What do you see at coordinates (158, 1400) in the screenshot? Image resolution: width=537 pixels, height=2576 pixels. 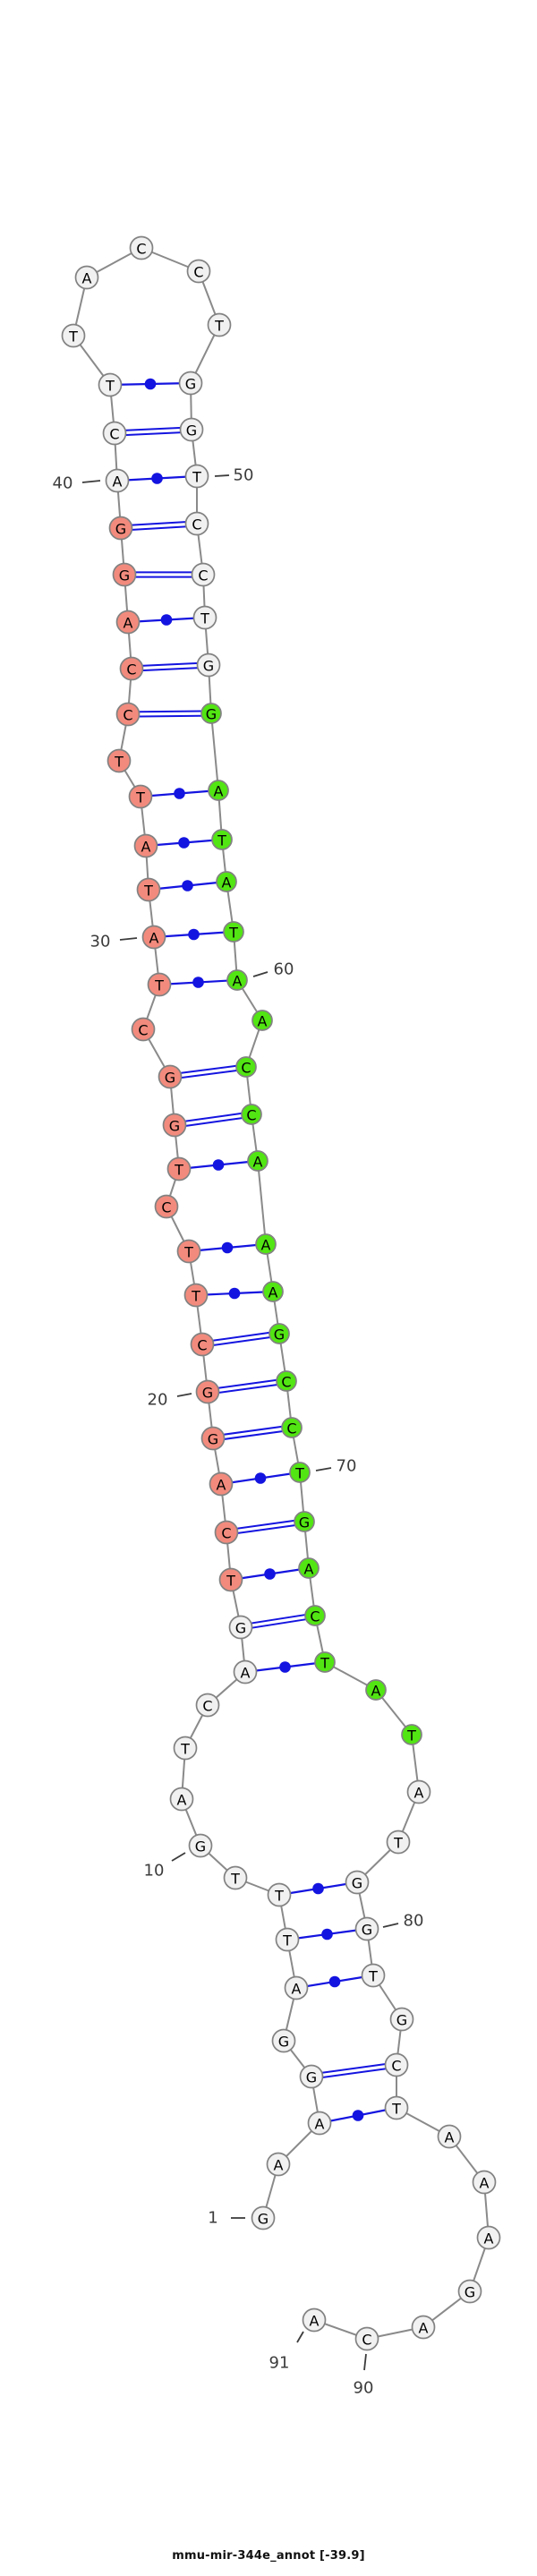 I see `position-label: 20` at bounding box center [158, 1400].